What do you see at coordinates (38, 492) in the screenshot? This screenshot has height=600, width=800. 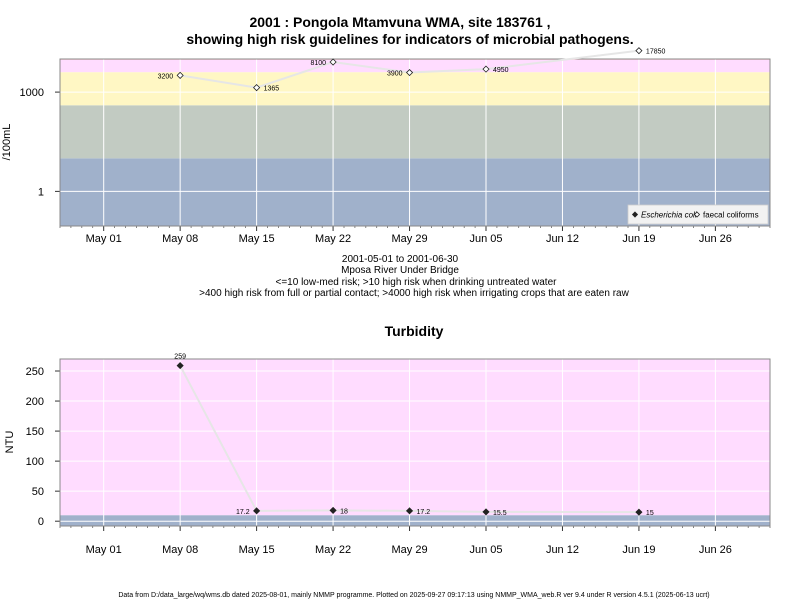 I see `y-tick-label: 50` at bounding box center [38, 492].